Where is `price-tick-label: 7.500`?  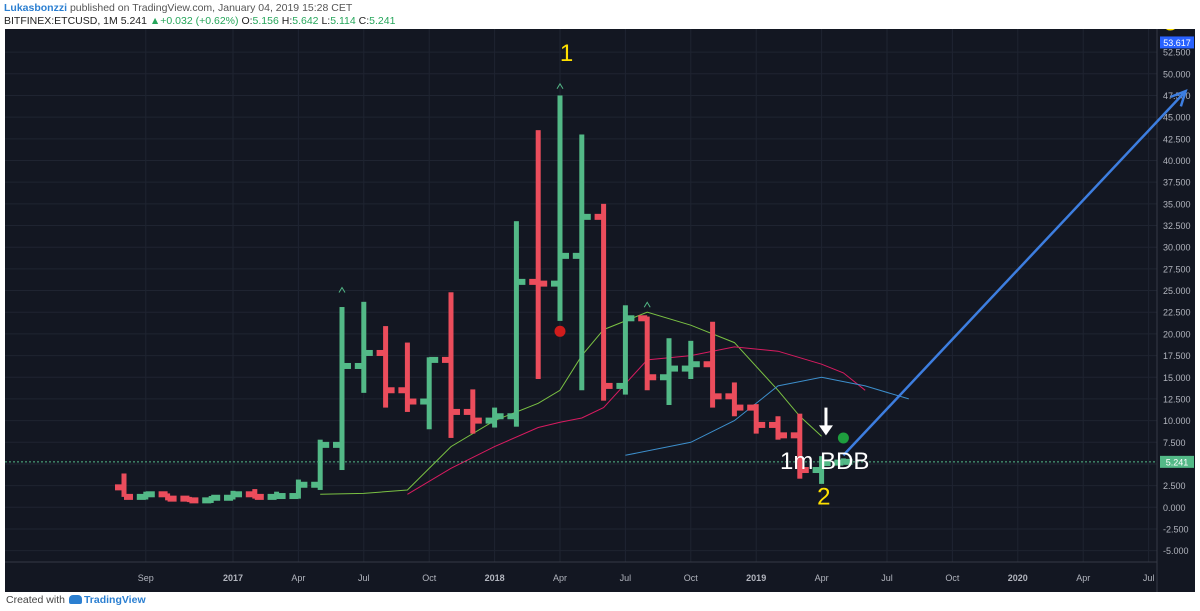 price-tick-label: 7.500 is located at coordinates (1174, 443).